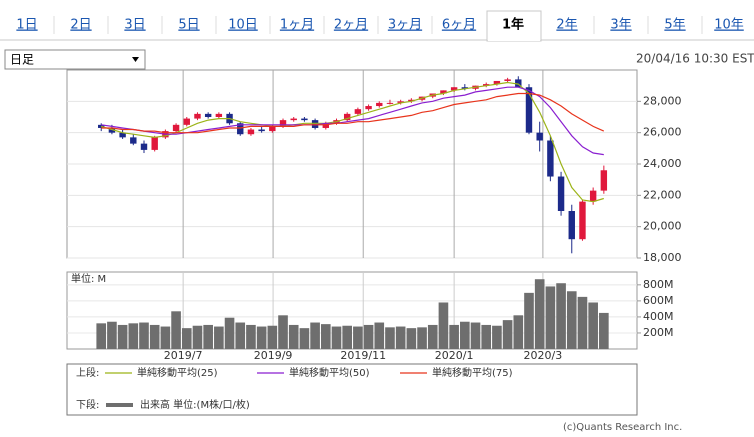  What do you see at coordinates (405, 25) in the screenshot?
I see `tab: 3ヶ月` at bounding box center [405, 25].